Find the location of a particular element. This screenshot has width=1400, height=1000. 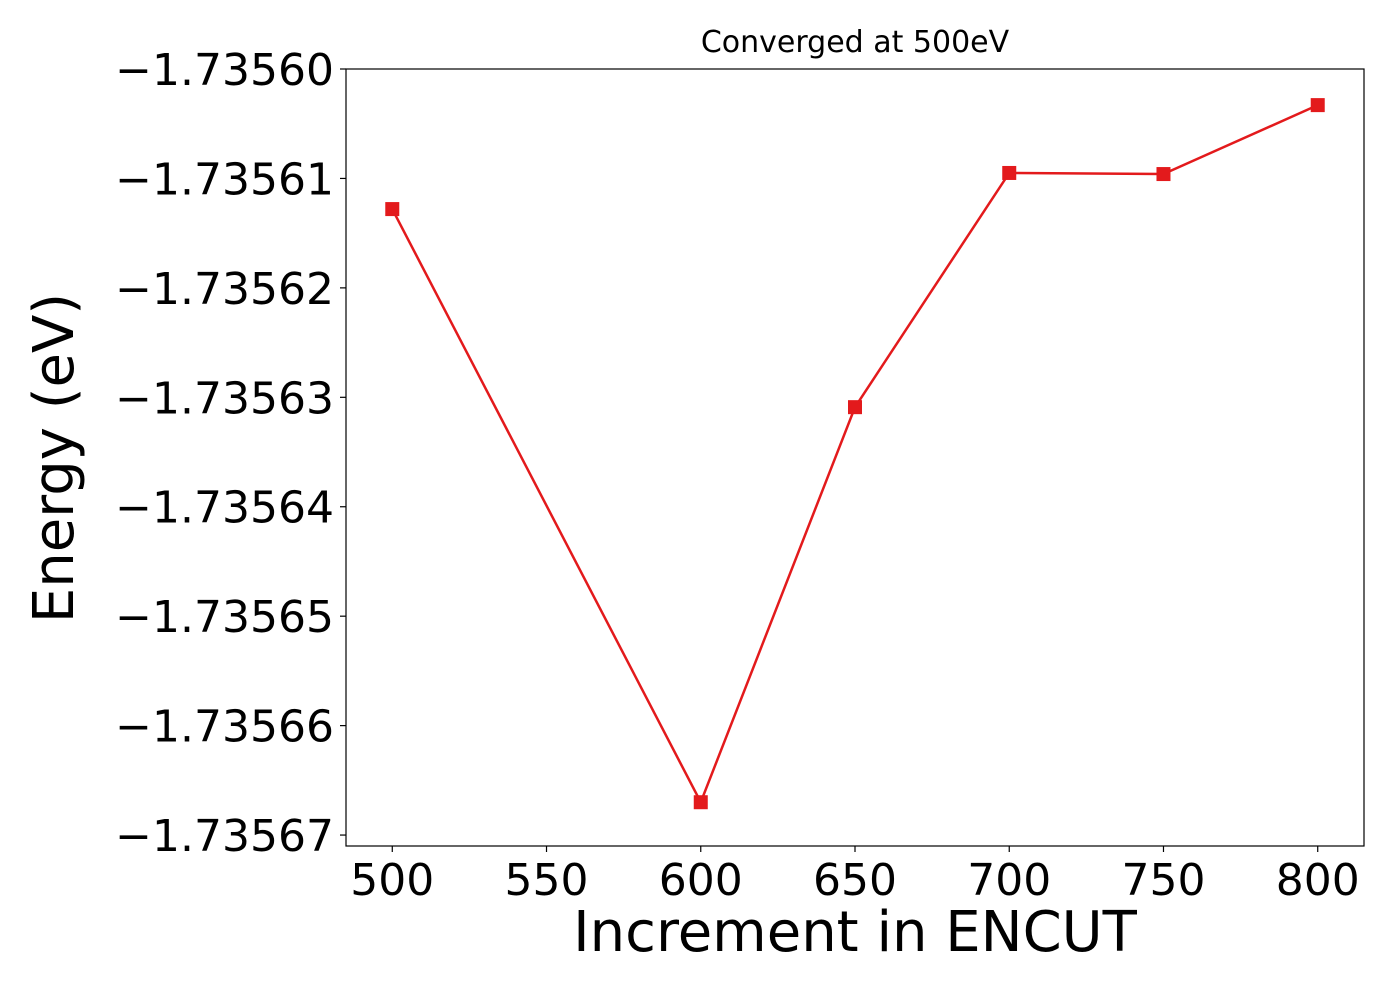

x-tick-label: 700 is located at coordinates (1009, 880).